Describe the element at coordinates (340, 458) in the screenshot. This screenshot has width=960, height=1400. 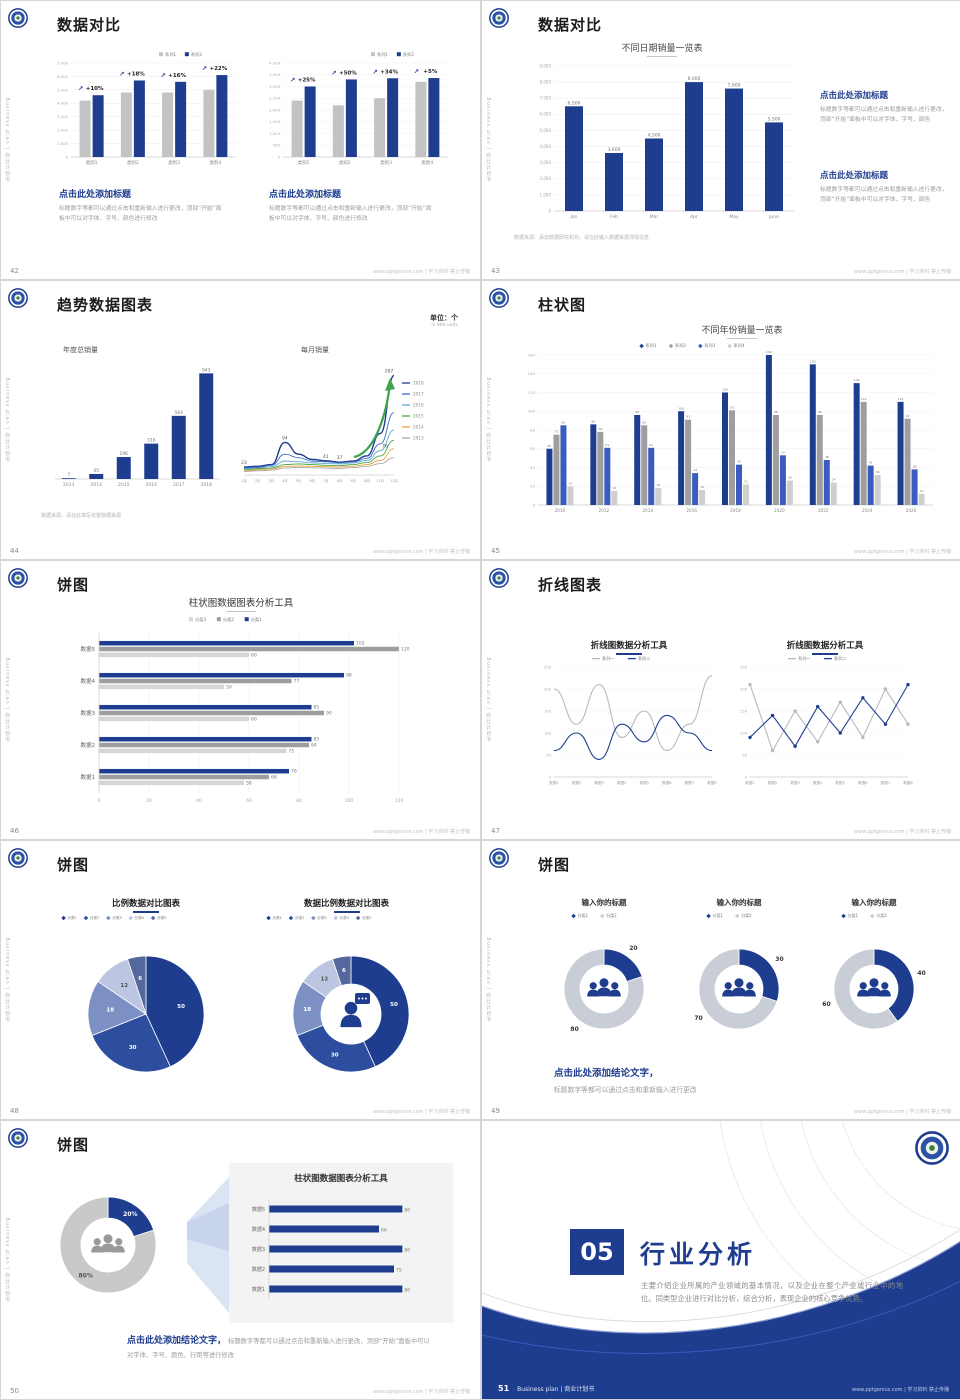
I see `svg-text: 37` at that location.